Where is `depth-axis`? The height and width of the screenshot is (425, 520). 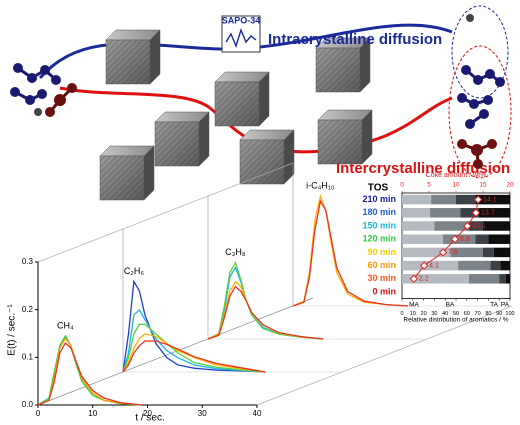
depth-axis is located at coordinates (165, 212).